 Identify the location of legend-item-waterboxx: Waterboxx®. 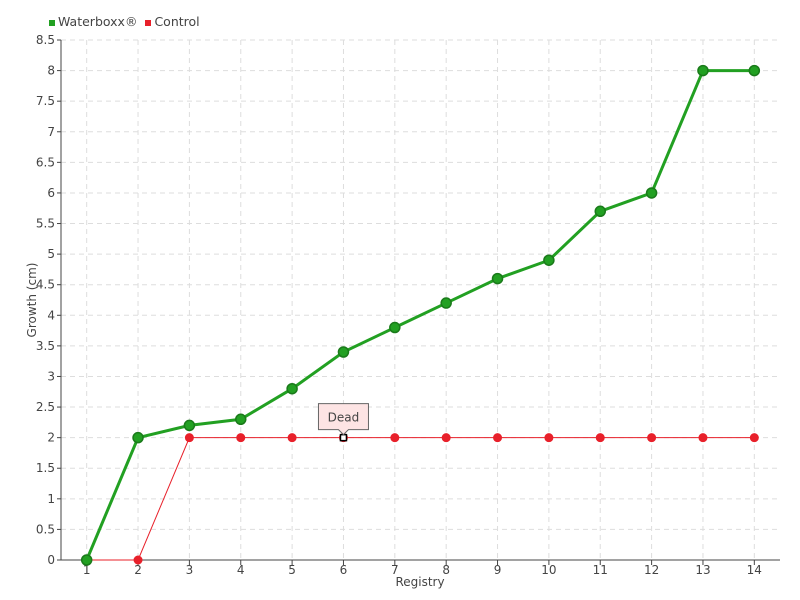
(93, 21).